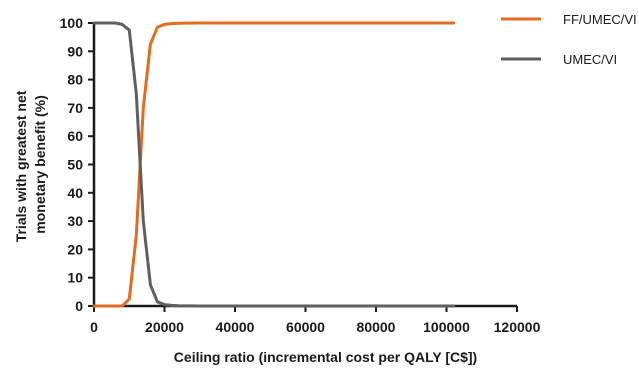  Describe the element at coordinates (235, 327) in the screenshot. I see `x-tick-label: 40000` at that location.